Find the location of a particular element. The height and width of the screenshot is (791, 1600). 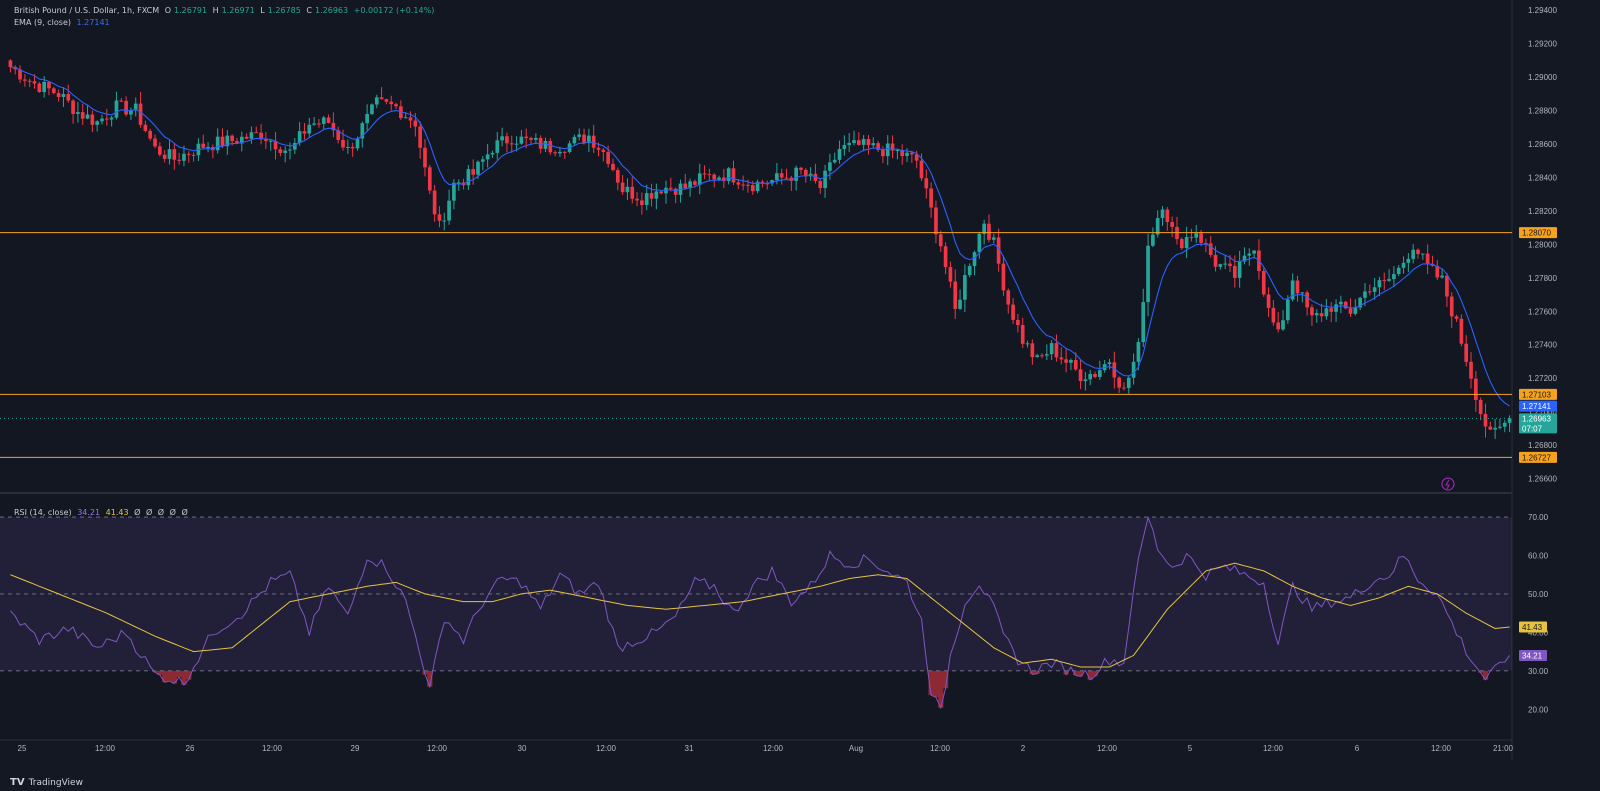

price-tick-label: 1.27000 is located at coordinates (1542, 412).